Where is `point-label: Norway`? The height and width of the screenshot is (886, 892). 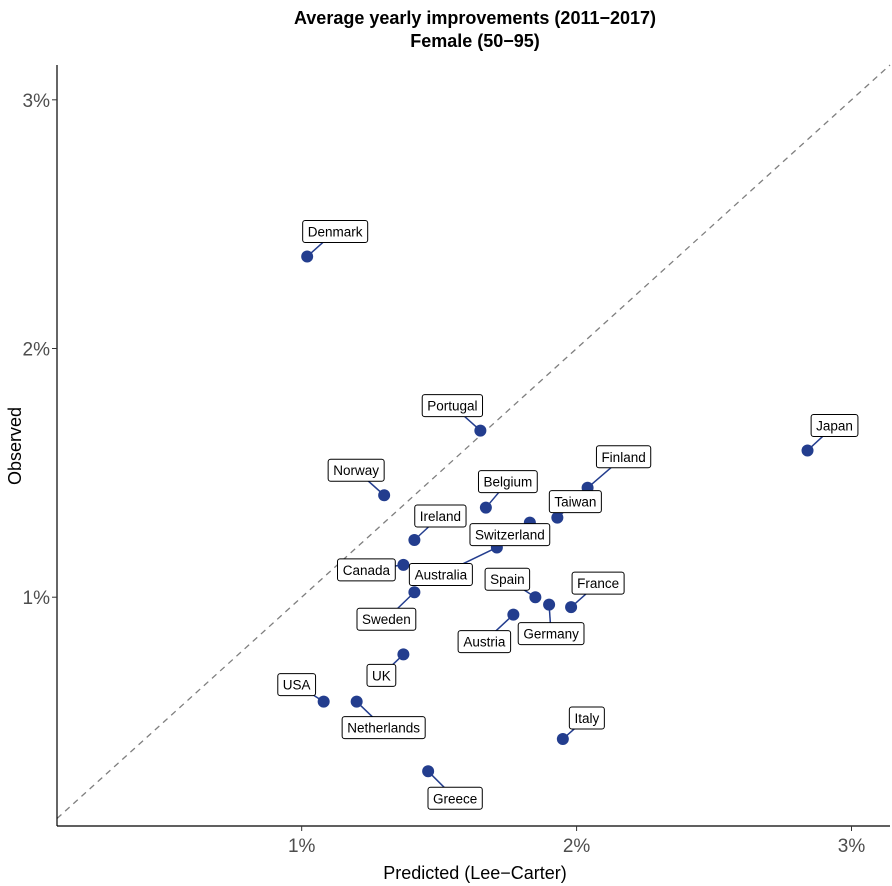
point-label: Norway is located at coordinates (356, 470).